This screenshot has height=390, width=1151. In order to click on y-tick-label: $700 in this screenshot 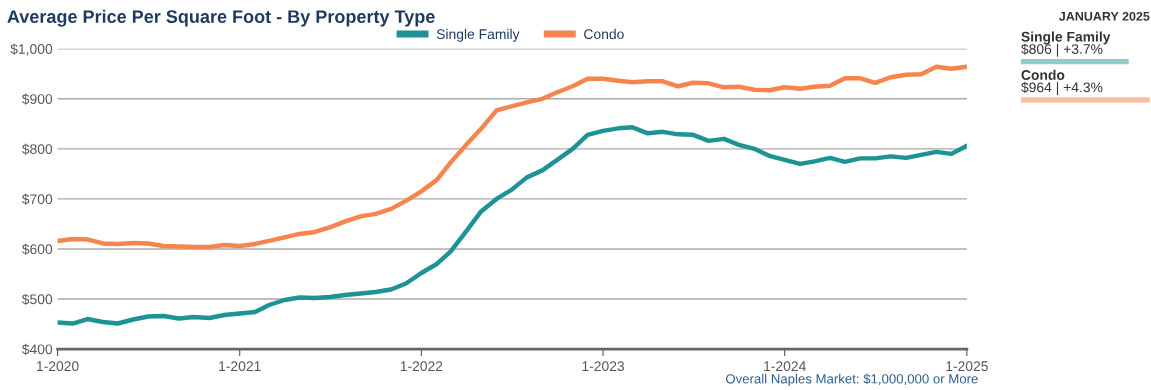, I will do `click(37, 199)`.